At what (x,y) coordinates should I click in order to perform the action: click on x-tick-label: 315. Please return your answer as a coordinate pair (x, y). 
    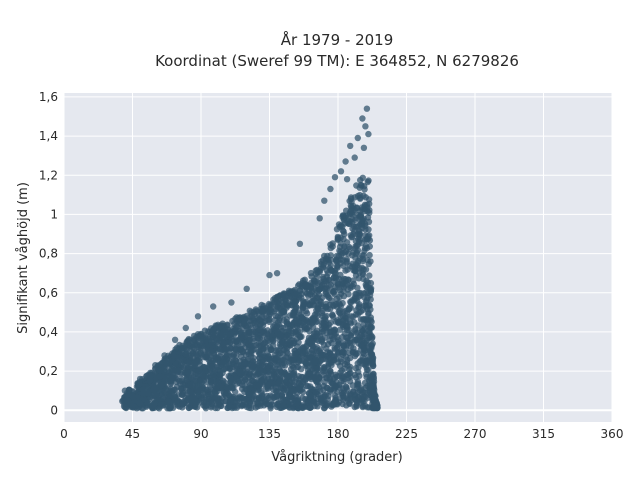
    Looking at the image, I should click on (543, 434).